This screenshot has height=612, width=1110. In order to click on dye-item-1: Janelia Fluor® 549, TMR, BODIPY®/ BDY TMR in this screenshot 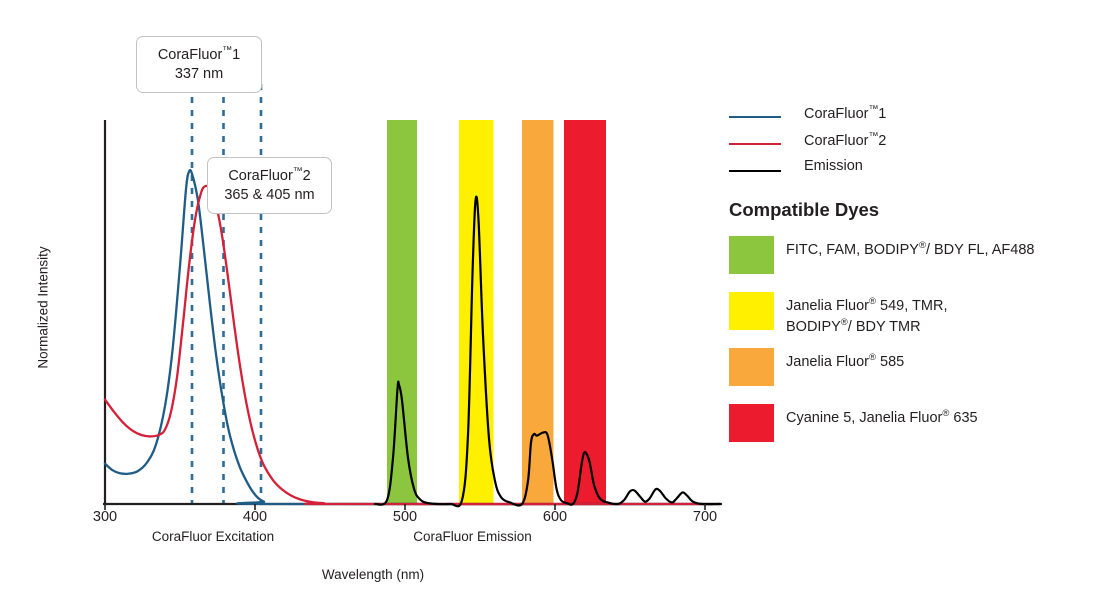, I will do `click(919, 318)`.